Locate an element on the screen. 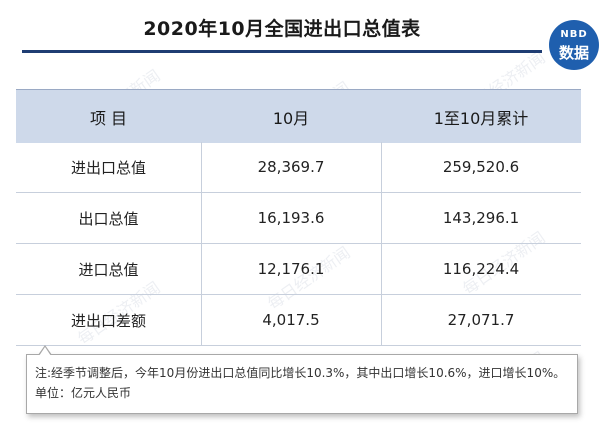  header-ytd: 1至10月累计 is located at coordinates (481, 118).